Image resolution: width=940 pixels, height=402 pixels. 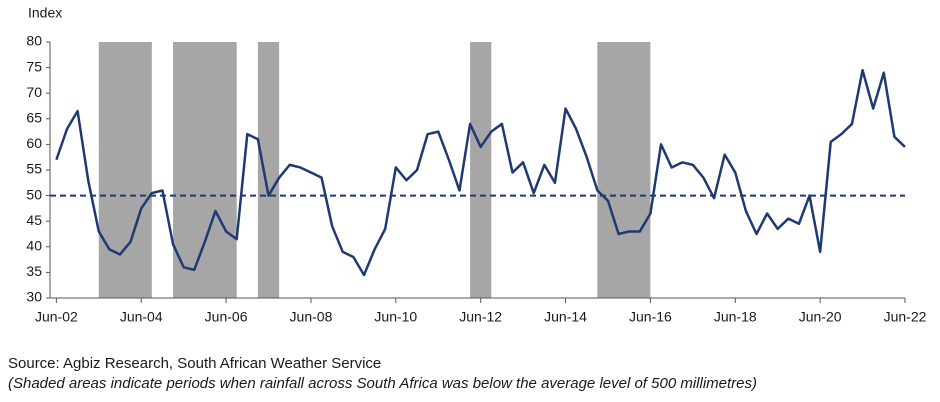 I want to click on x-tick-label: Jun-22, so click(x=905, y=317).